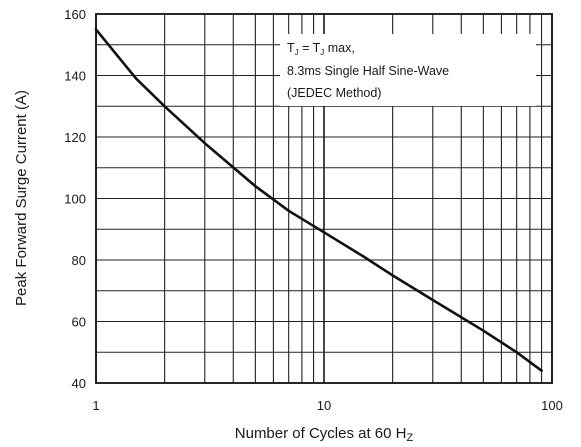 This screenshot has height=447, width=581. What do you see at coordinates (75, 14) in the screenshot?
I see `y-tick-label: 160` at bounding box center [75, 14].